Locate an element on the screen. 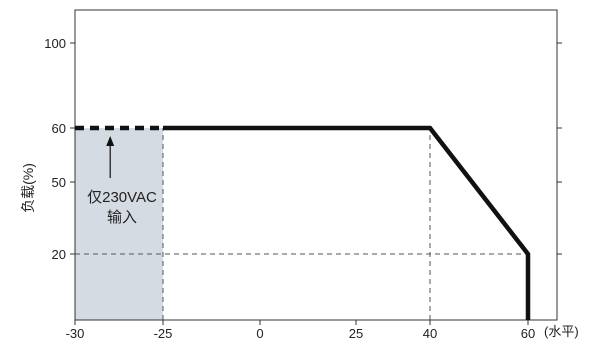 The height and width of the screenshot is (344, 590). x-tick-label-3: 25 is located at coordinates (356, 333).